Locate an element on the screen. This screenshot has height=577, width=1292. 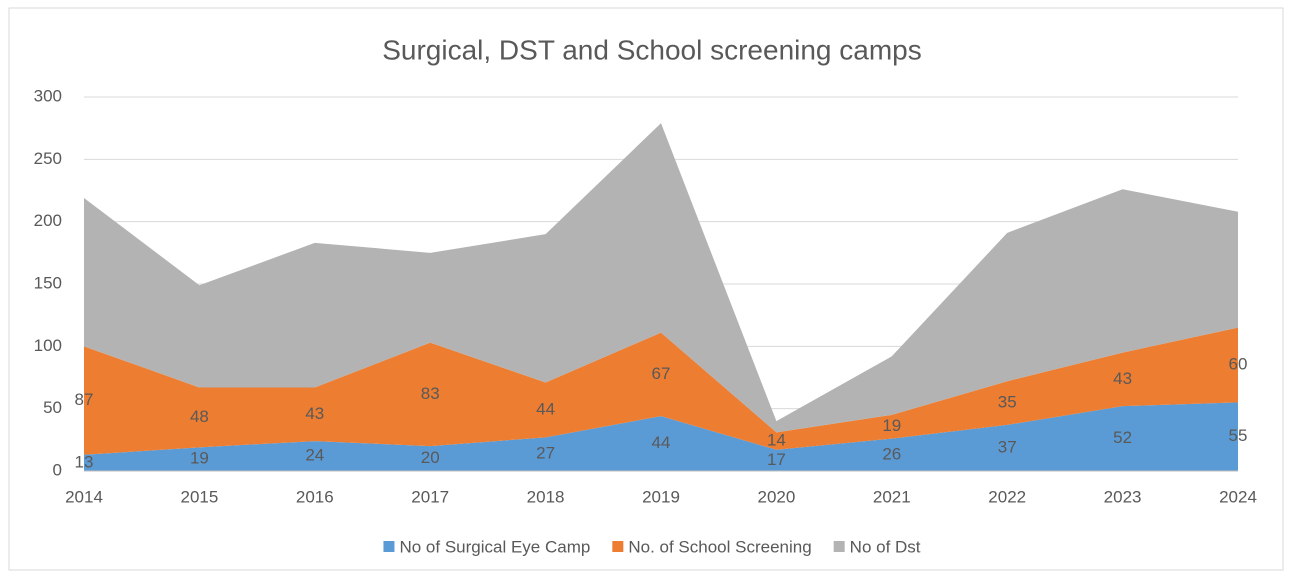
y-tick-label: 100 is located at coordinates (48, 345).